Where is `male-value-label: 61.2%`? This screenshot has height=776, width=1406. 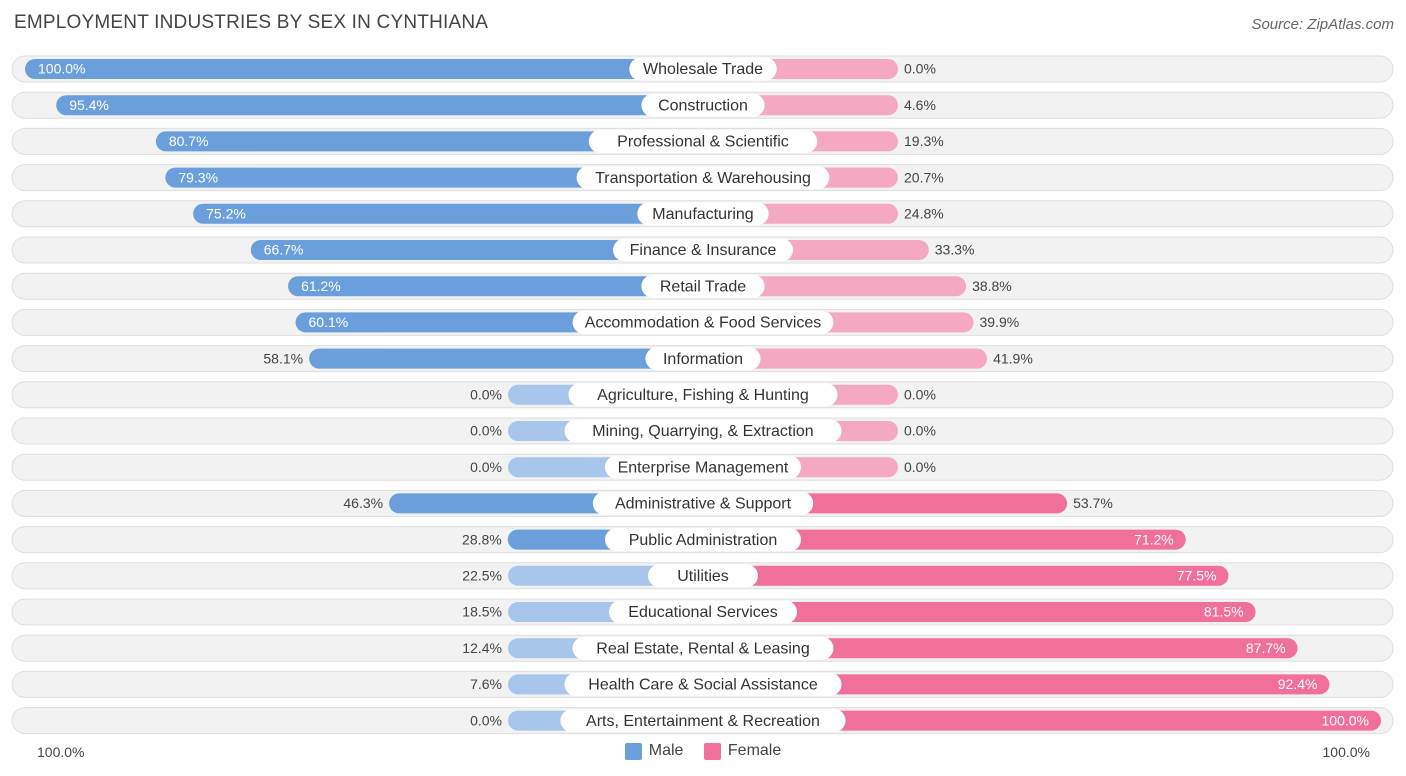 male-value-label: 61.2% is located at coordinates (321, 286).